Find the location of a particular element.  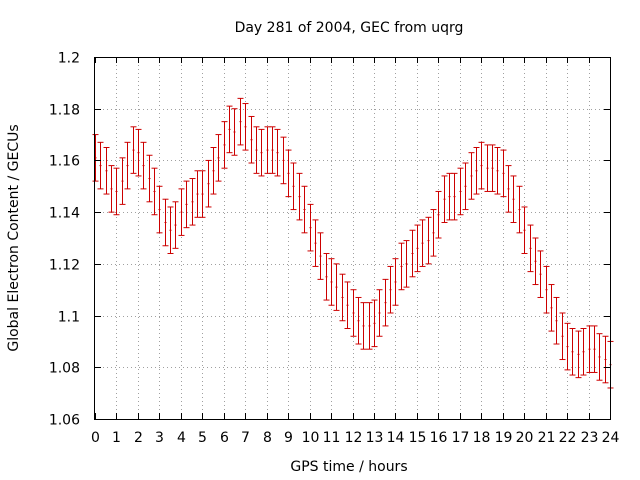

x-tick-label: 21 is located at coordinates (547, 438).